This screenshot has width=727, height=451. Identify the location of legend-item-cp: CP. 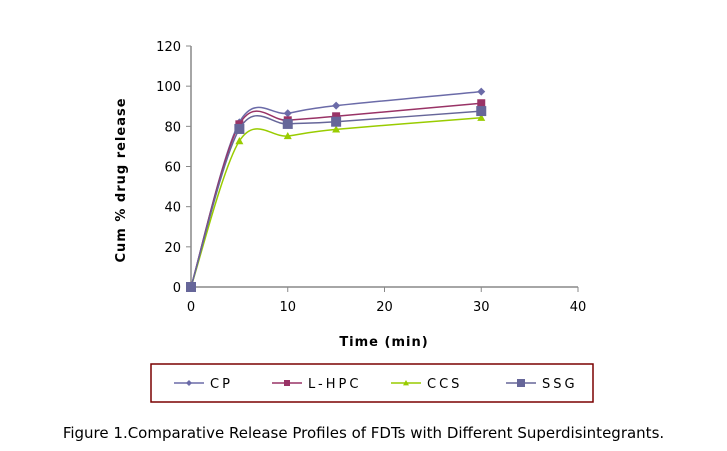
(203, 384).